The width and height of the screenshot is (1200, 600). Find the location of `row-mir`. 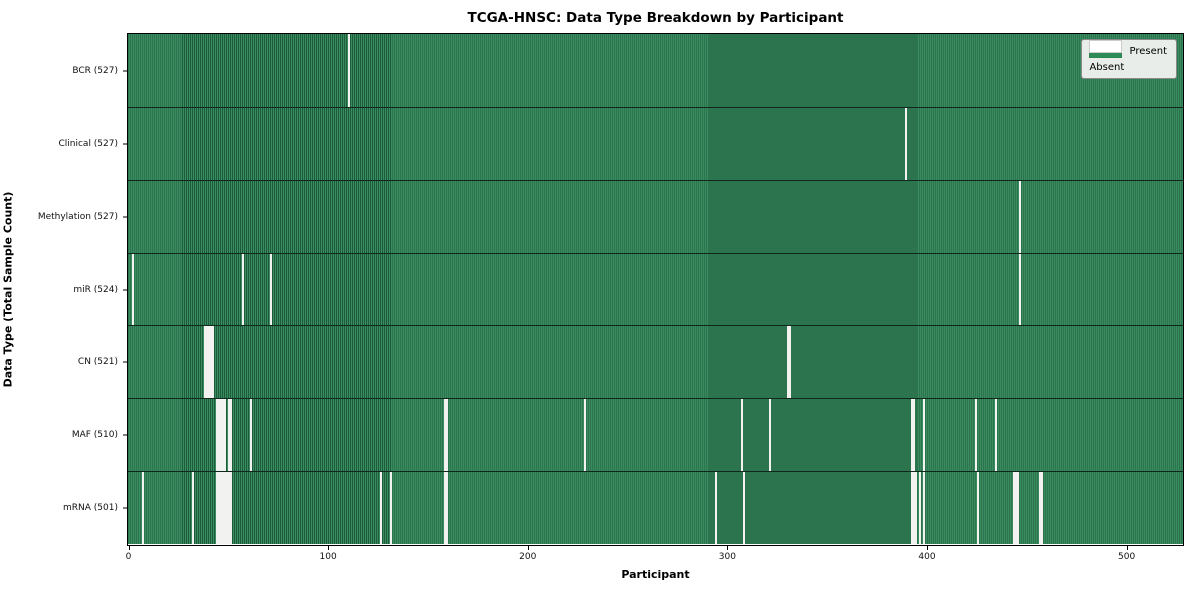

row-mir is located at coordinates (655, 289).